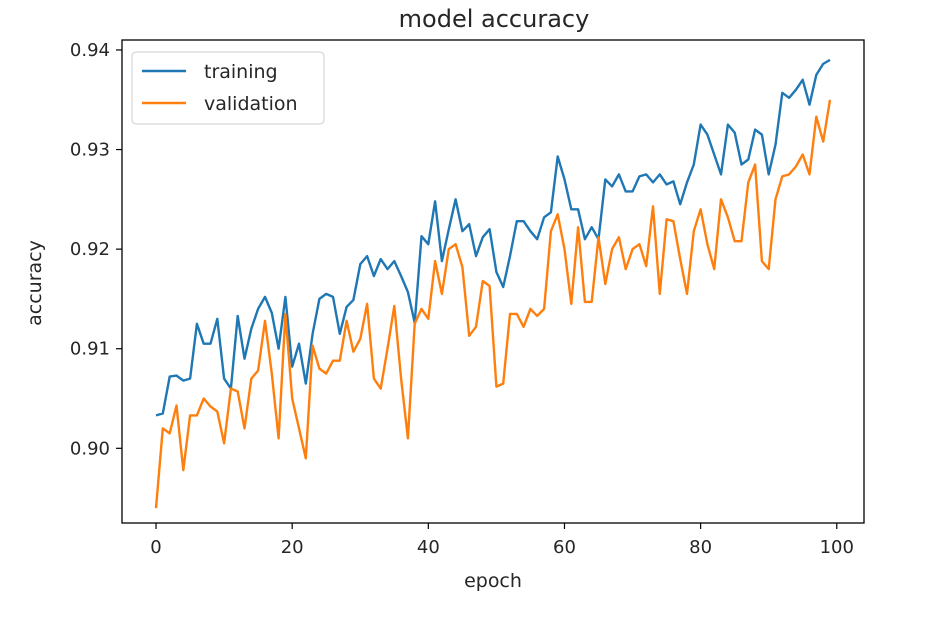 This screenshot has width=933, height=620. I want to click on y-tick-label: 0.90, so click(90, 448).